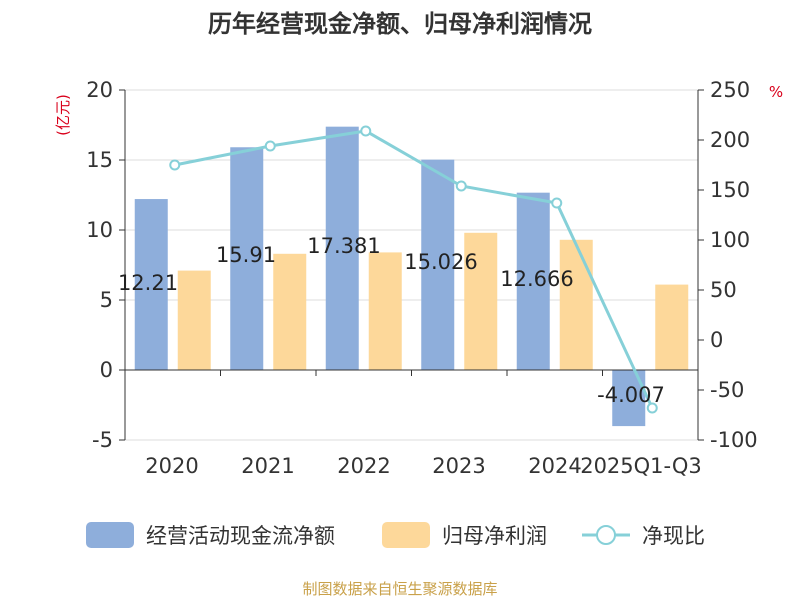  Describe the element at coordinates (99, 230) in the screenshot. I see `left-tick-label: 10` at that location.